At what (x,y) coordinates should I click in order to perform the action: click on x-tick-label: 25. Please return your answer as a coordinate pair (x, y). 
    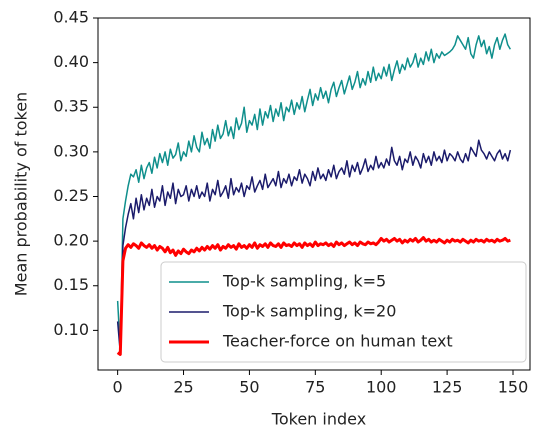
    Looking at the image, I should click on (183, 387).